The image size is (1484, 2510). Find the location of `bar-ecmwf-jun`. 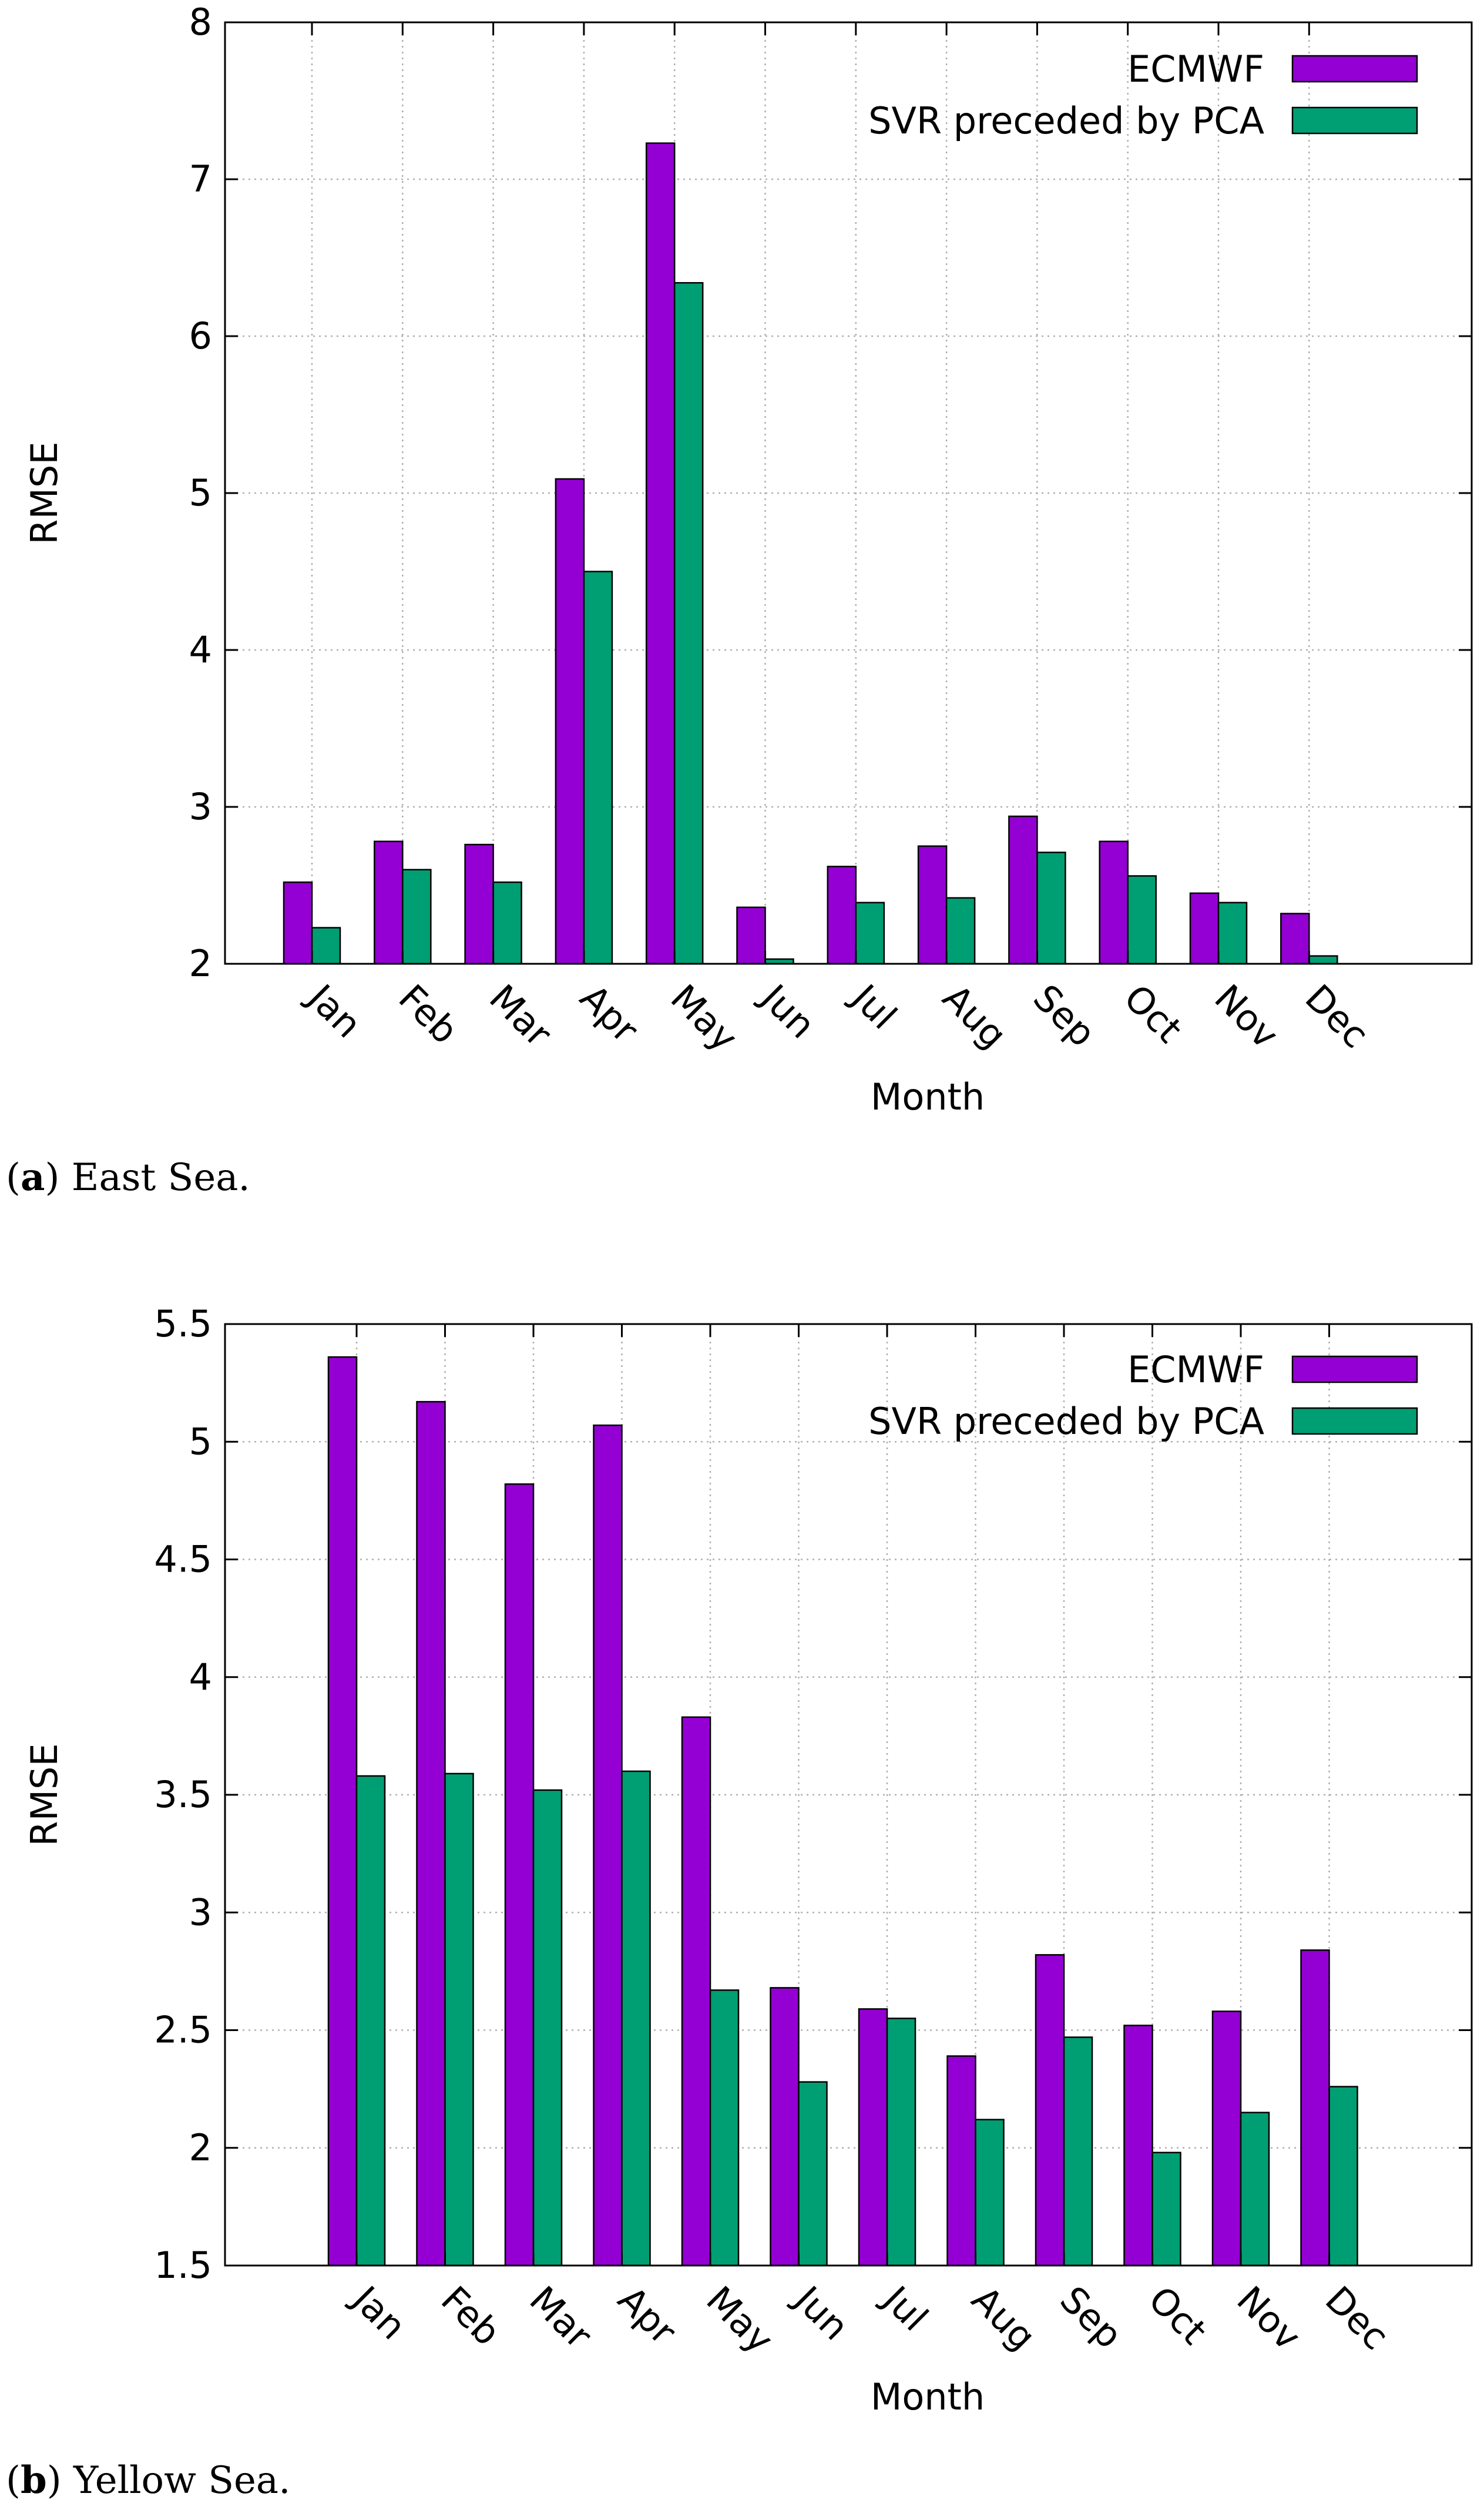

bar-ecmwf-jun is located at coordinates (751, 935).